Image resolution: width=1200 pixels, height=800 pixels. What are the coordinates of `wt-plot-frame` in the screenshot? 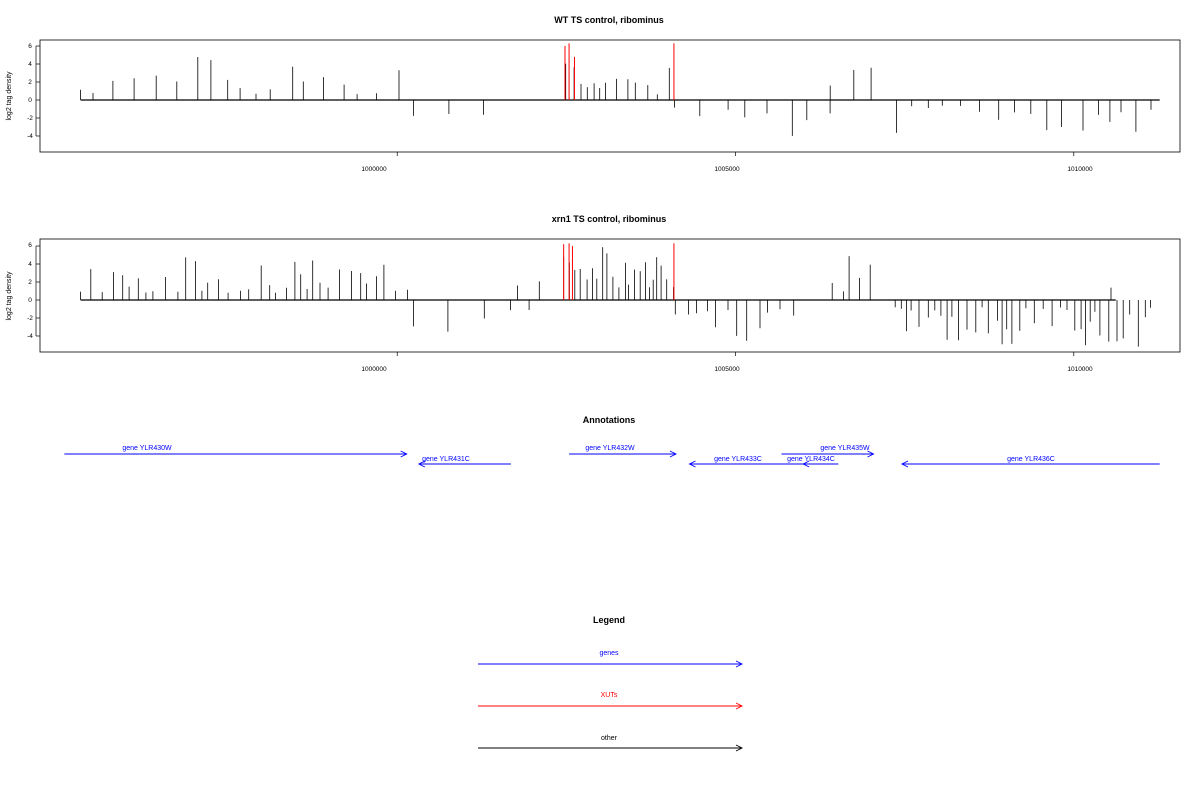 It's located at (610, 96).